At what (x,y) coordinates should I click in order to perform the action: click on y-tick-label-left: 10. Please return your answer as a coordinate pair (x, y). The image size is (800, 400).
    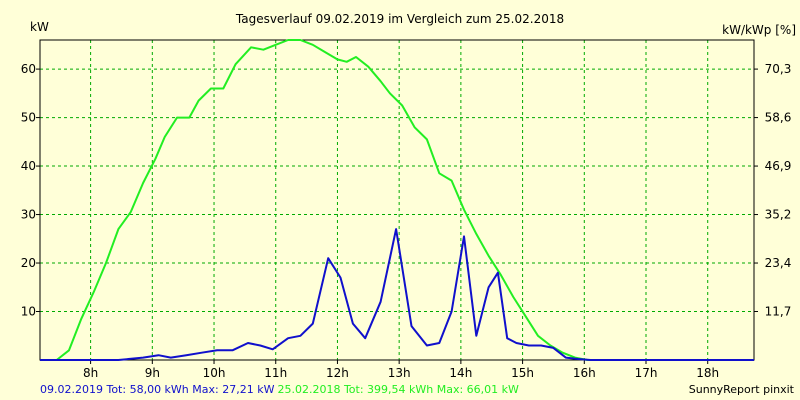
    Looking at the image, I should click on (28, 312).